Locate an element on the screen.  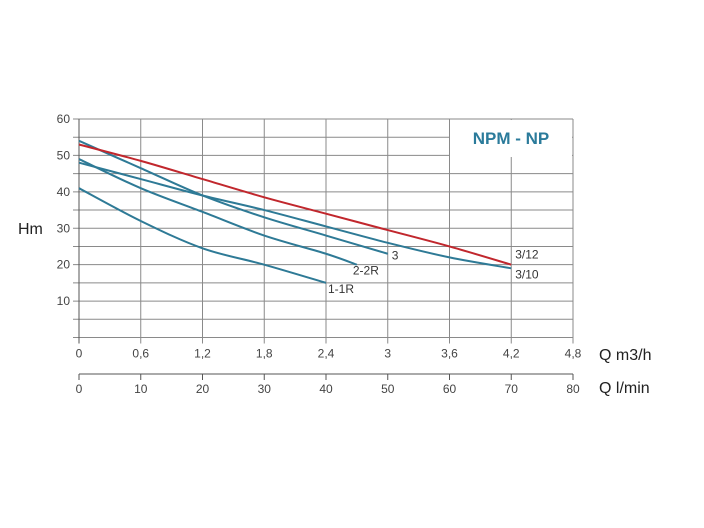
y-tick-label: 40 is located at coordinates (64, 192).